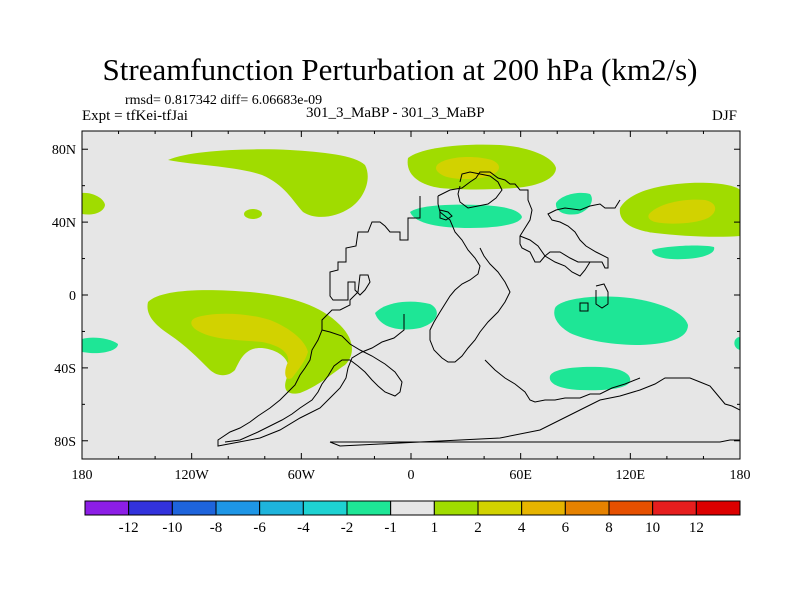 Image resolution: width=800 pixels, height=600 pixels. I want to click on coastline-americas, so click(319, 321).